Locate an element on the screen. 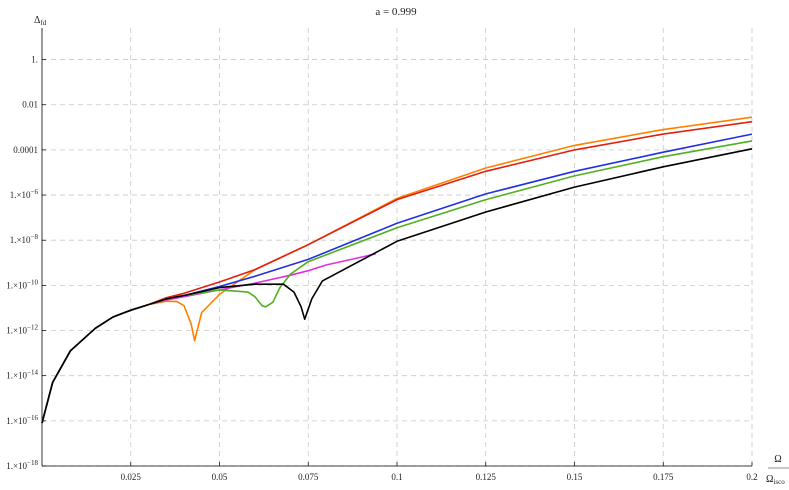 The image size is (789, 490). y-tick-label: 1.×10−16 is located at coordinates (22, 420).